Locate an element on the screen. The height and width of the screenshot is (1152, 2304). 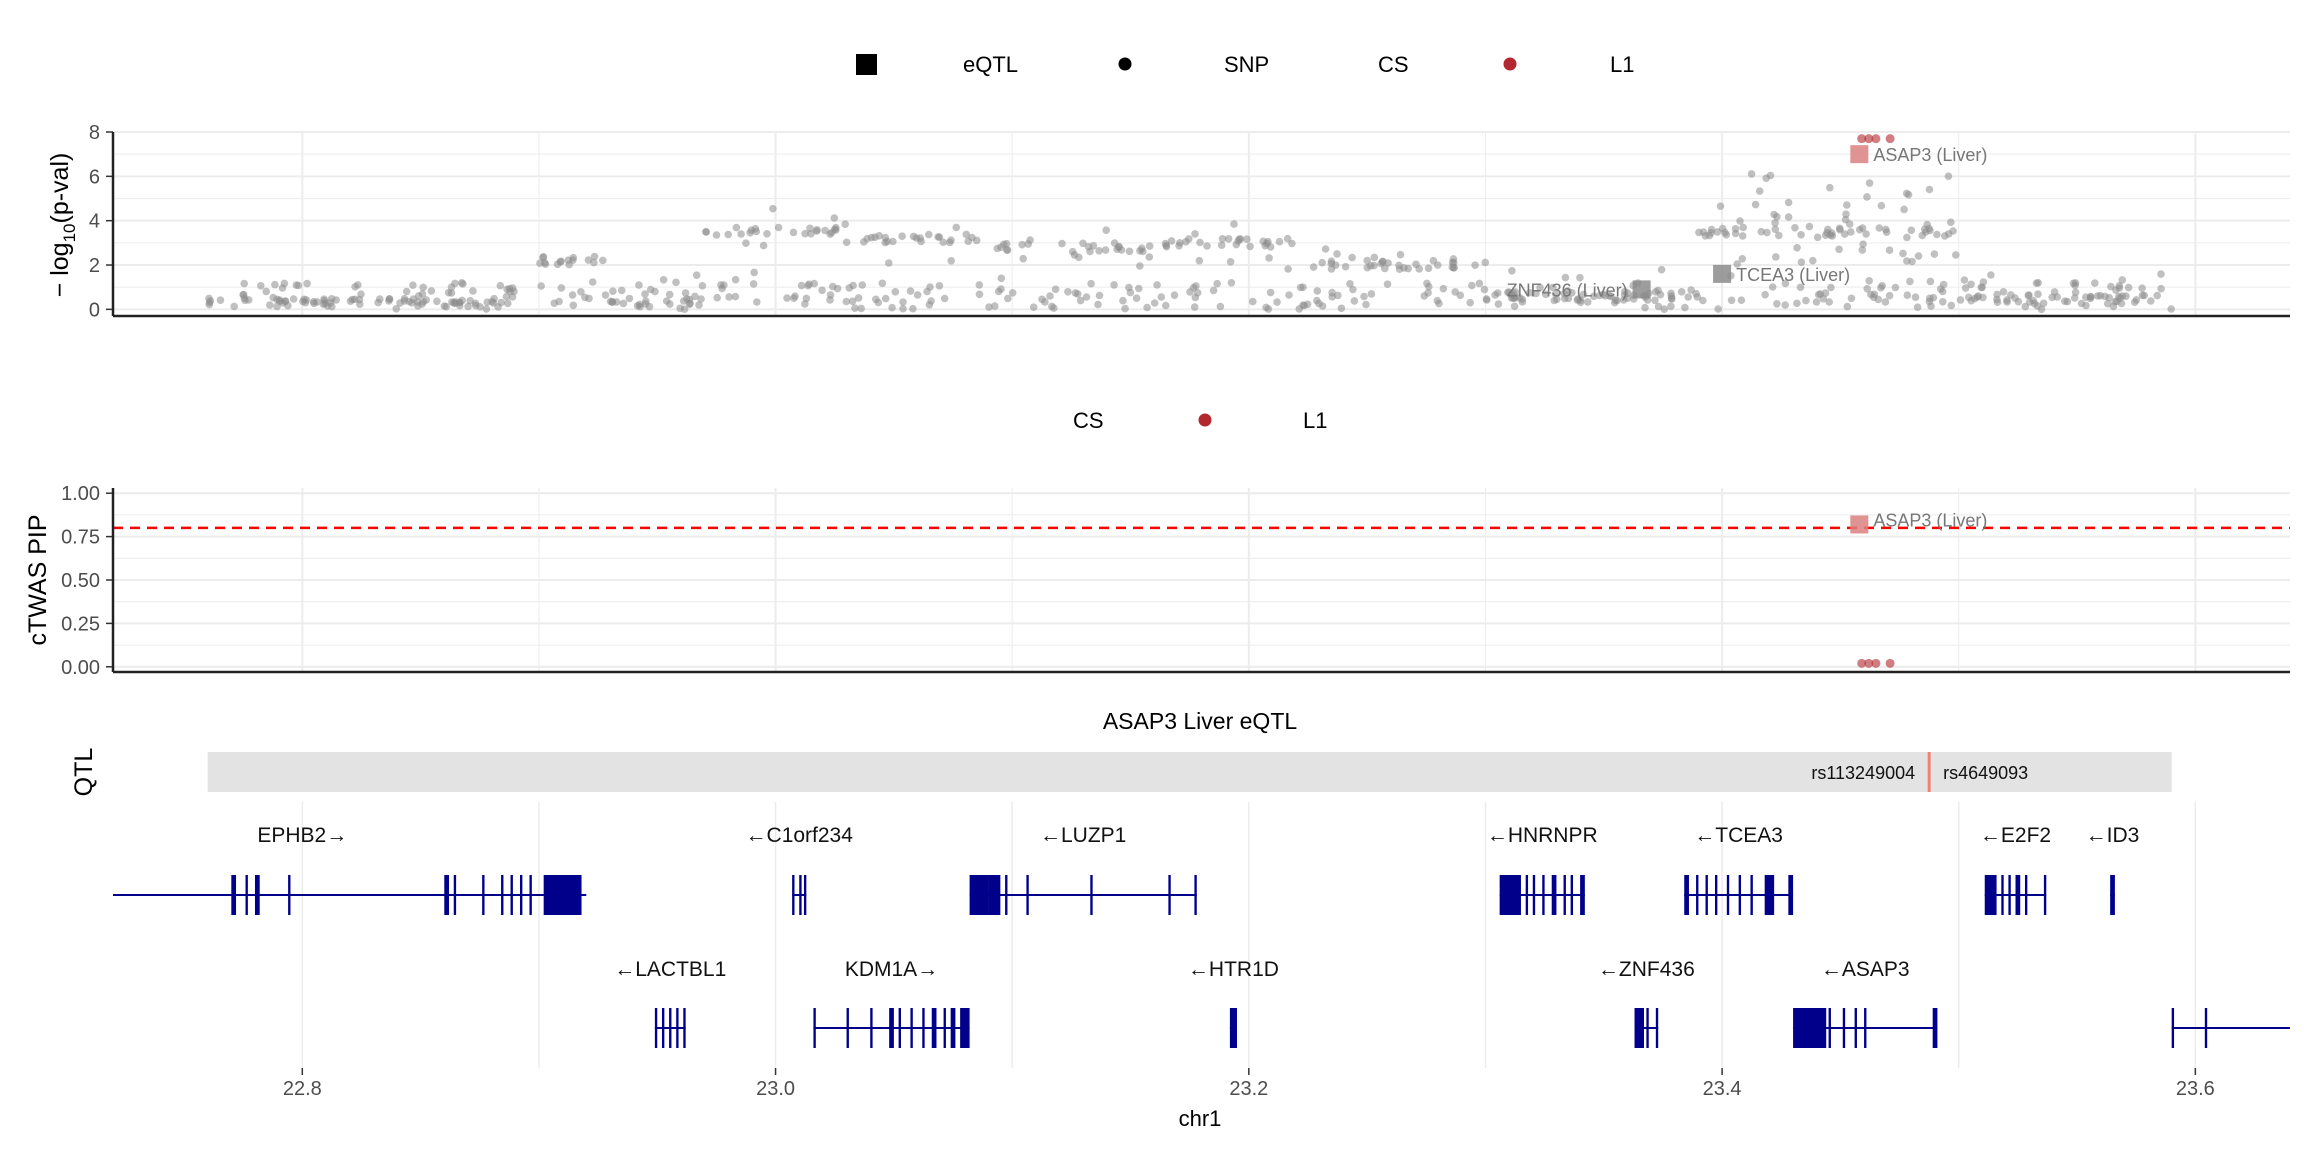
cs-snp-point is located at coordinates (1876, 139).